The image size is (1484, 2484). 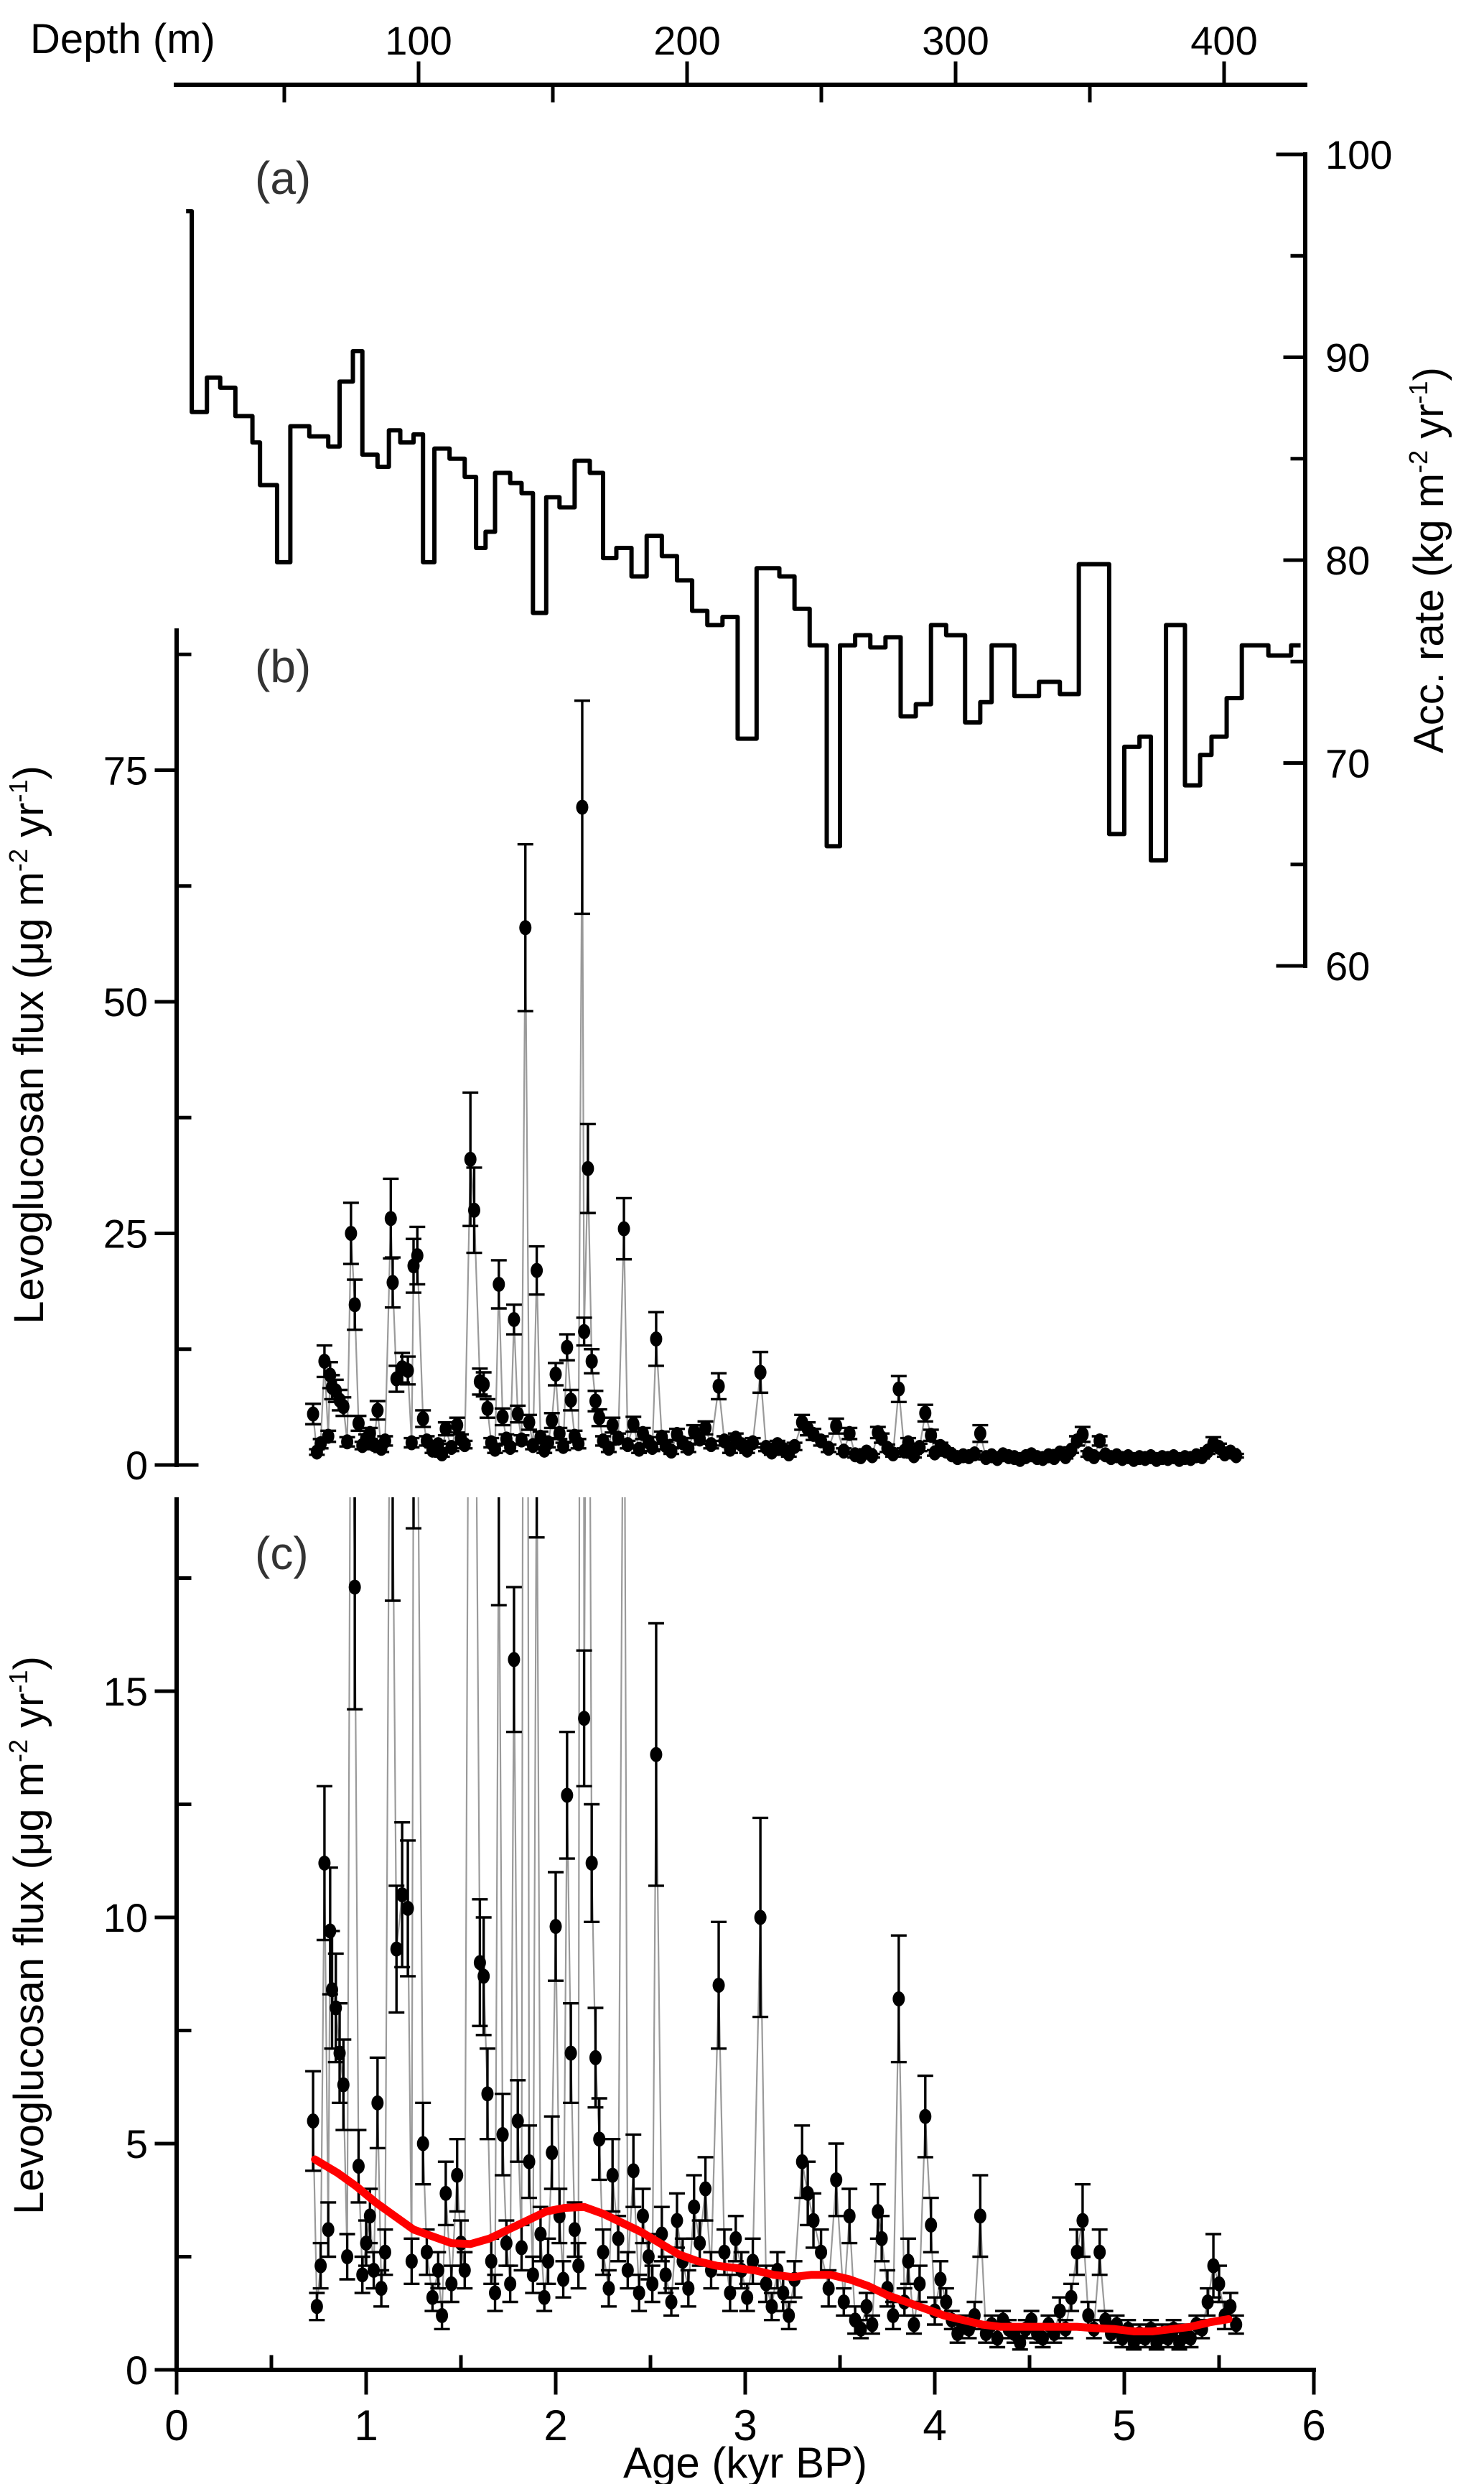 What do you see at coordinates (1223, 40) in the screenshot?
I see `depth-tick-label: 400` at bounding box center [1223, 40].